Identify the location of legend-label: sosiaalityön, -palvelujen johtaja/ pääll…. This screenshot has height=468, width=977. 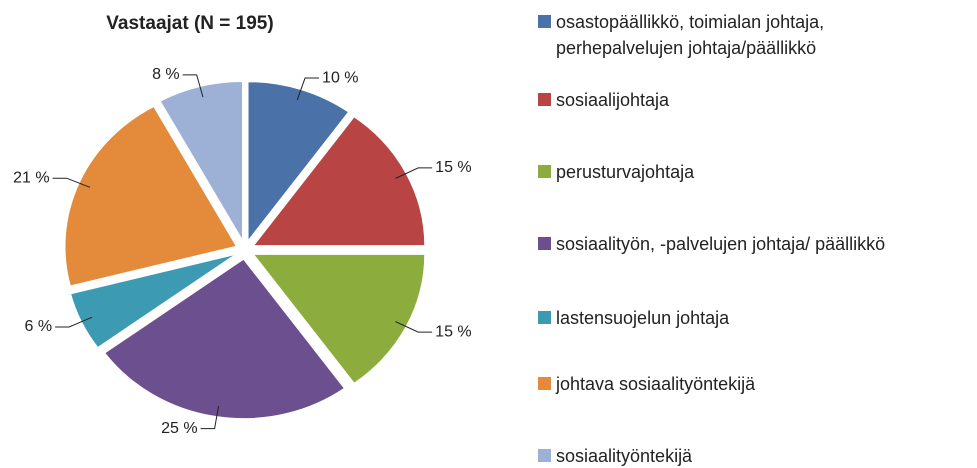
(721, 244).